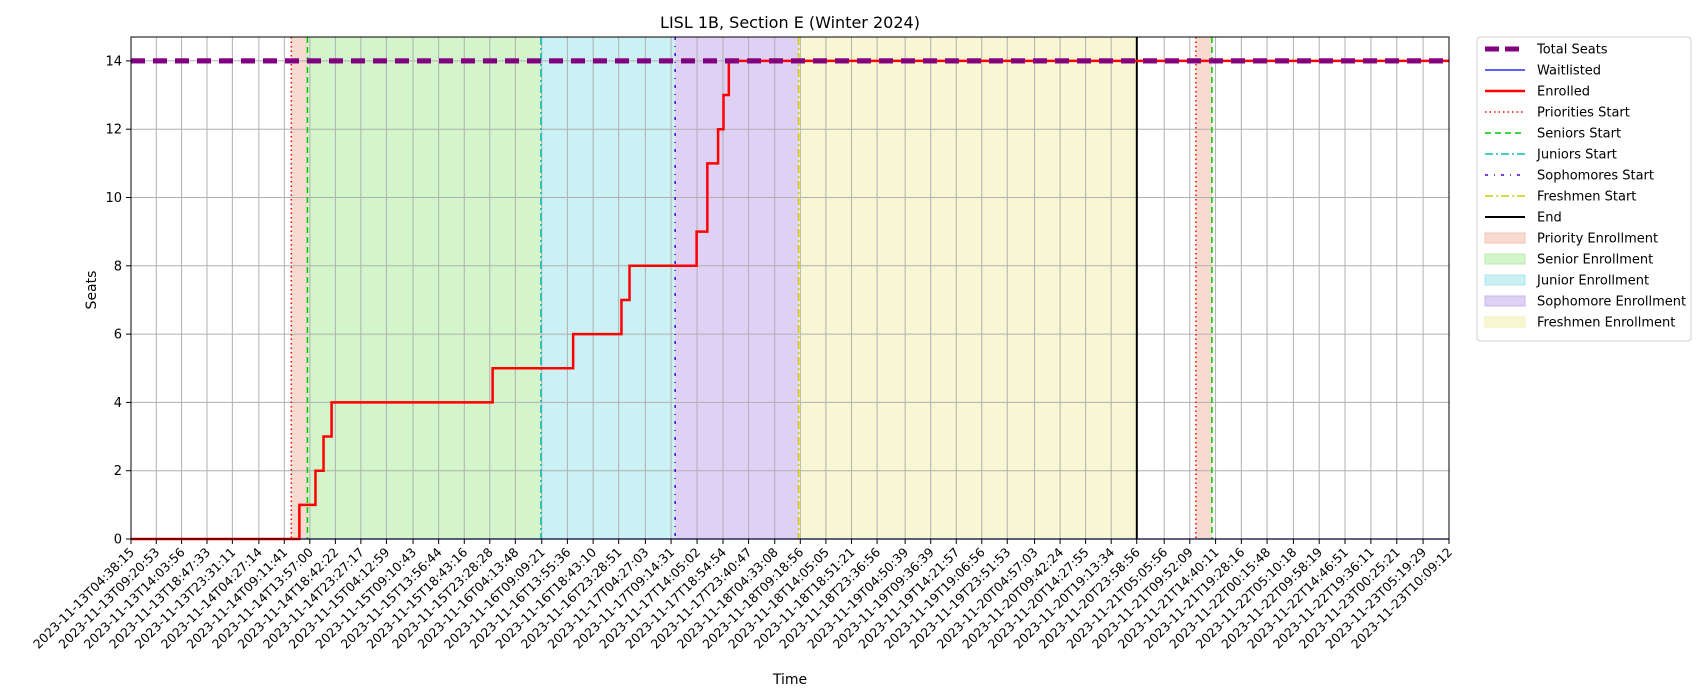 This screenshot has height=700, width=1700. I want to click on legend-label: Total Seats, so click(1572, 50).